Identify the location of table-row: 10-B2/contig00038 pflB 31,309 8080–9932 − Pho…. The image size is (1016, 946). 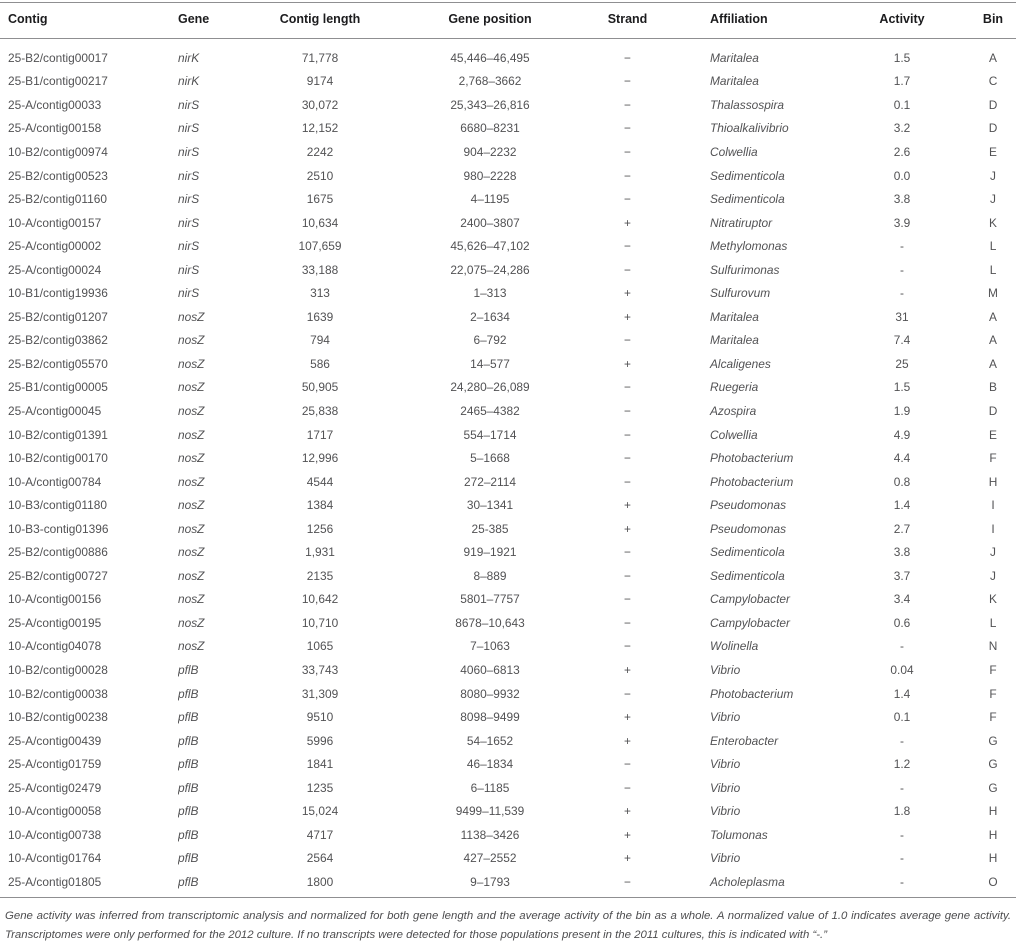
(508, 694).